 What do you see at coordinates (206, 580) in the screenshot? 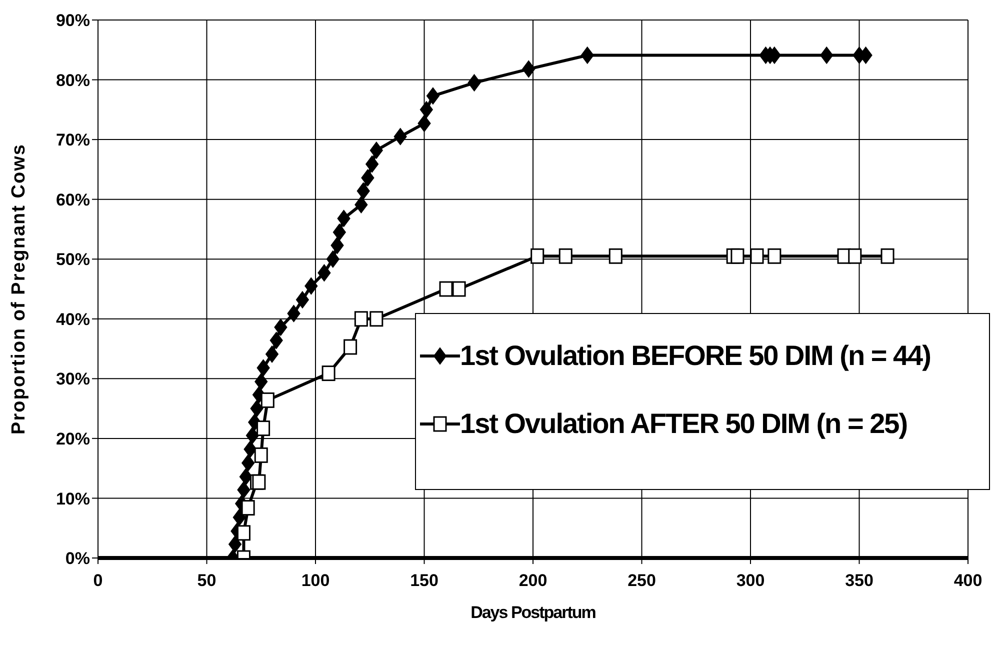
I see `x-tick-label: 50` at bounding box center [206, 580].